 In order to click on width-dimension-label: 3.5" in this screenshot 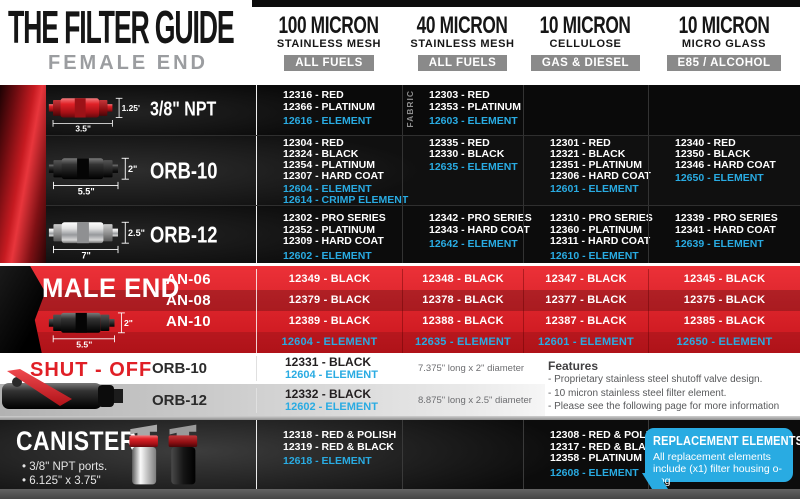, I will do `click(83, 129)`.